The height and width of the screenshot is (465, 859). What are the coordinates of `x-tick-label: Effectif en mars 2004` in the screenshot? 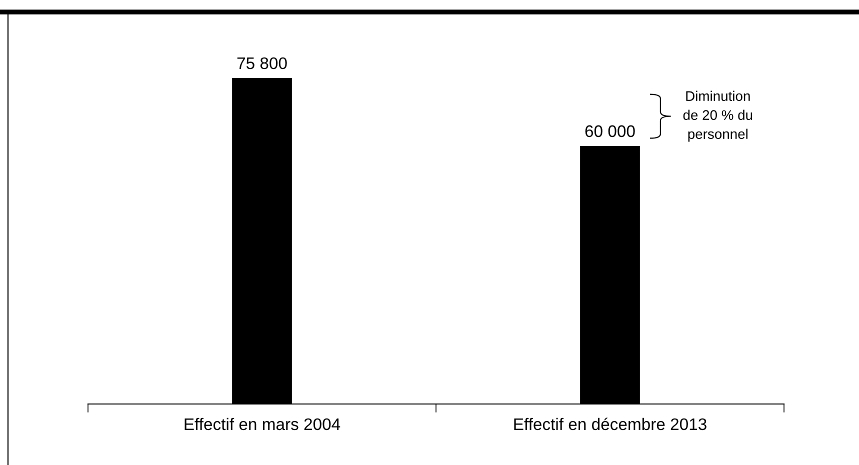 It's located at (262, 424).